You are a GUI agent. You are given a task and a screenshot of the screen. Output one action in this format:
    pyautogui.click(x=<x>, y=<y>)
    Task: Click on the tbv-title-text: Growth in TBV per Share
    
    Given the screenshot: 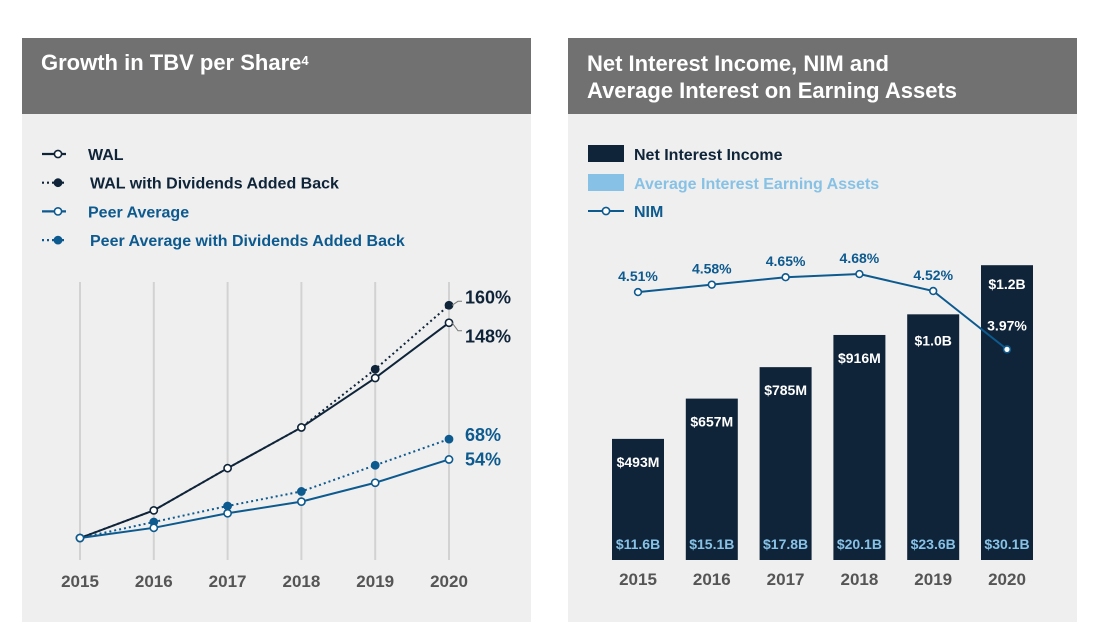 What is the action you would take?
    pyautogui.click(x=171, y=62)
    